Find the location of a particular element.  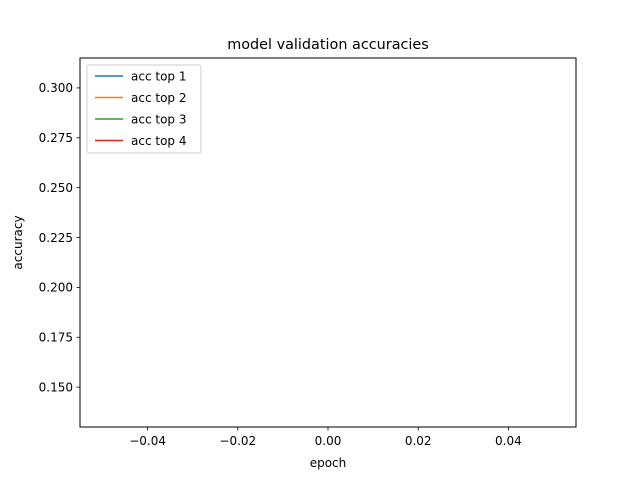

legend: acc top 1 acc top 2 acc top 3 acc top 4 is located at coordinates (144, 109).